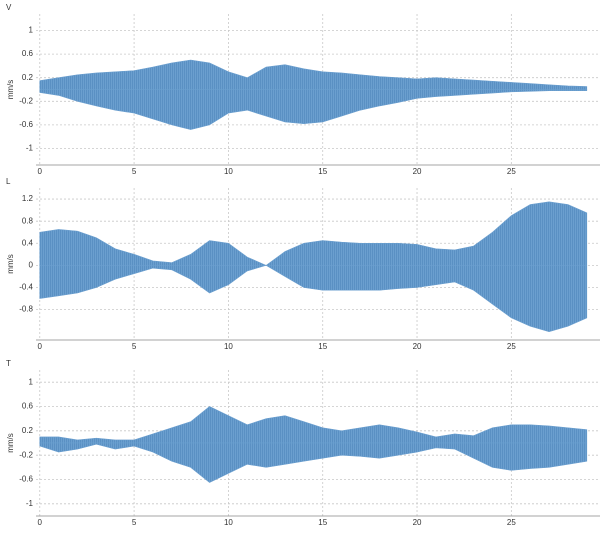 This screenshot has height=534, width=607. I want to click on y-tick-label: 0.8, so click(28, 220).